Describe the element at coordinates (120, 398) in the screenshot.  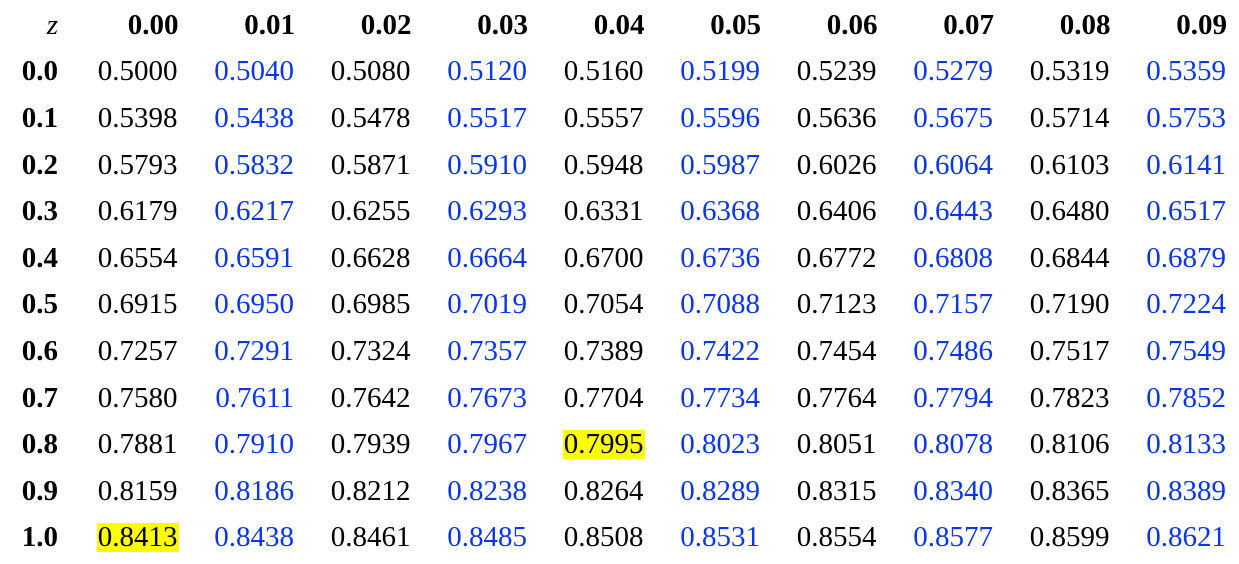
I see `table-cell: 0.7580` at that location.